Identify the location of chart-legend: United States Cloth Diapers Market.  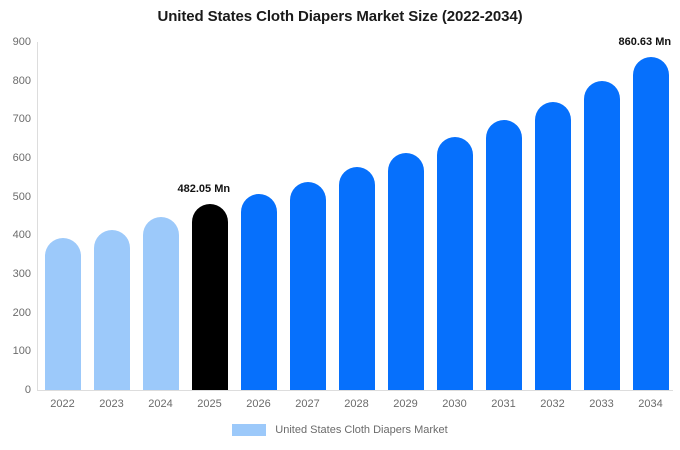
(340, 430).